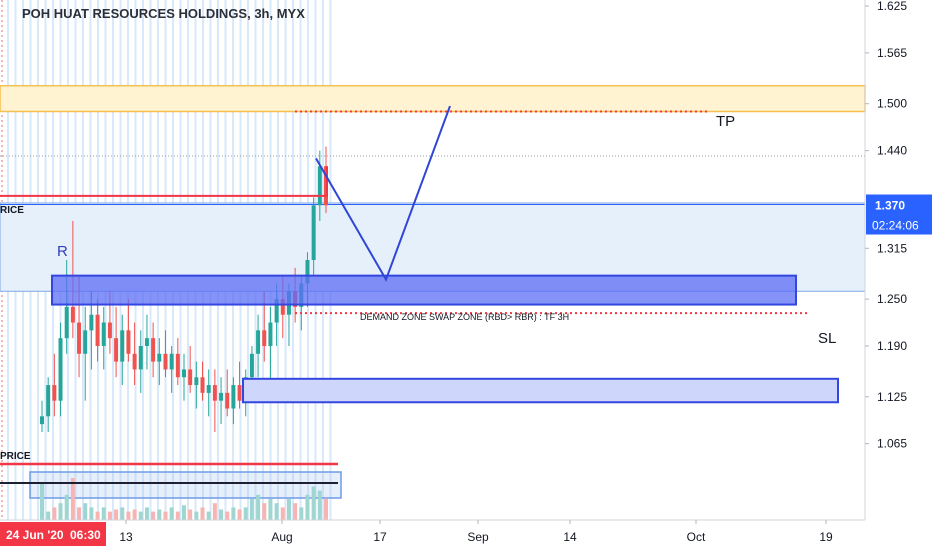 The image size is (932, 550). I want to click on price-tick-label: 1.250, so click(892, 299).